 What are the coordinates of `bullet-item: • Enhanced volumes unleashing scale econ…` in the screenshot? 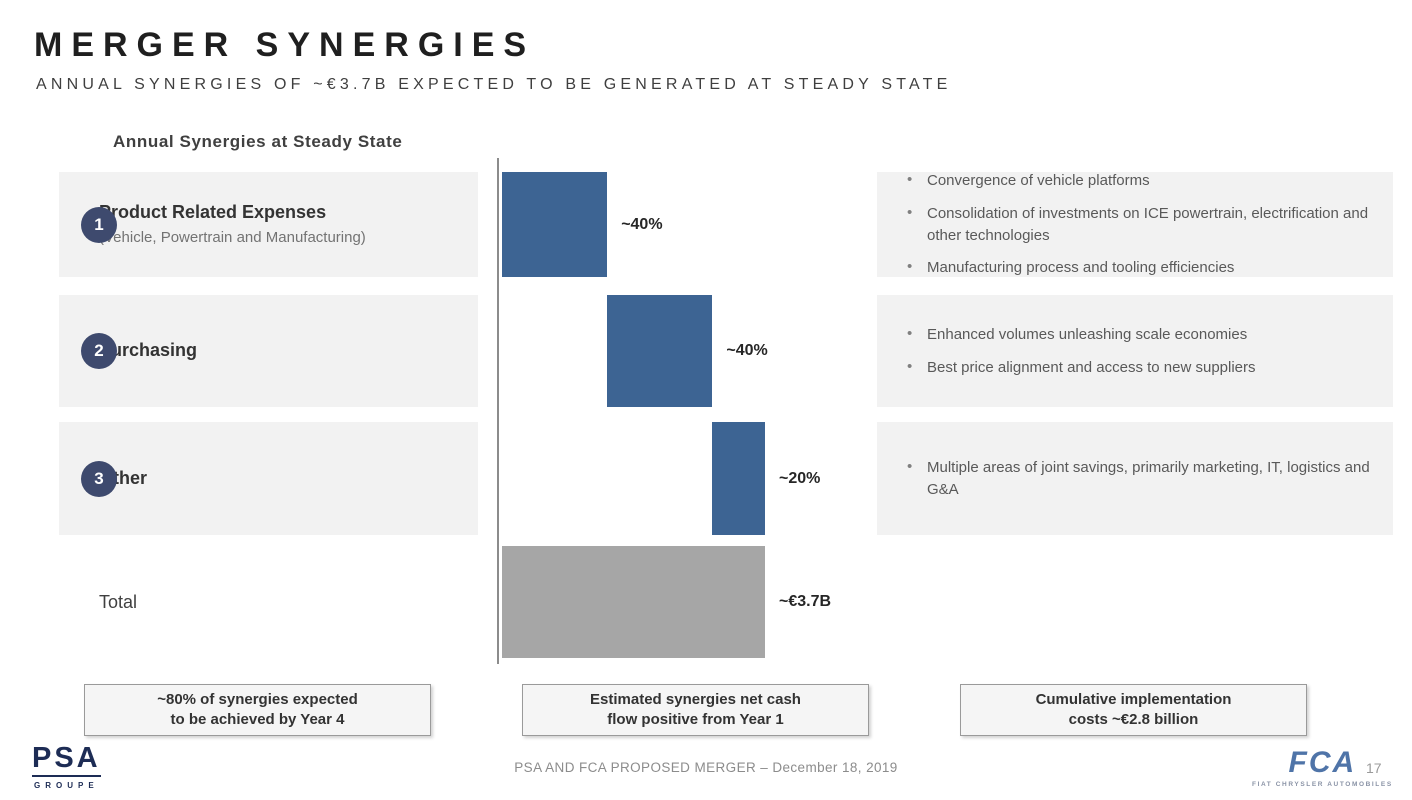 It's located at (1135, 335).